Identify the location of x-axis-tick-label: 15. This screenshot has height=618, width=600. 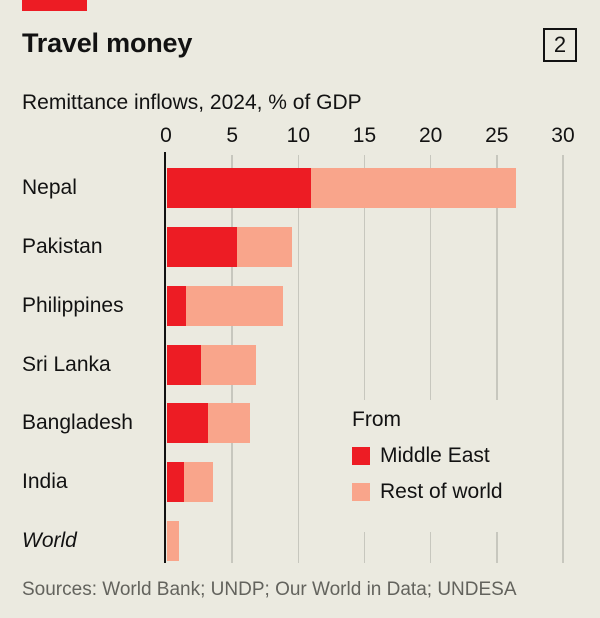
(364, 135).